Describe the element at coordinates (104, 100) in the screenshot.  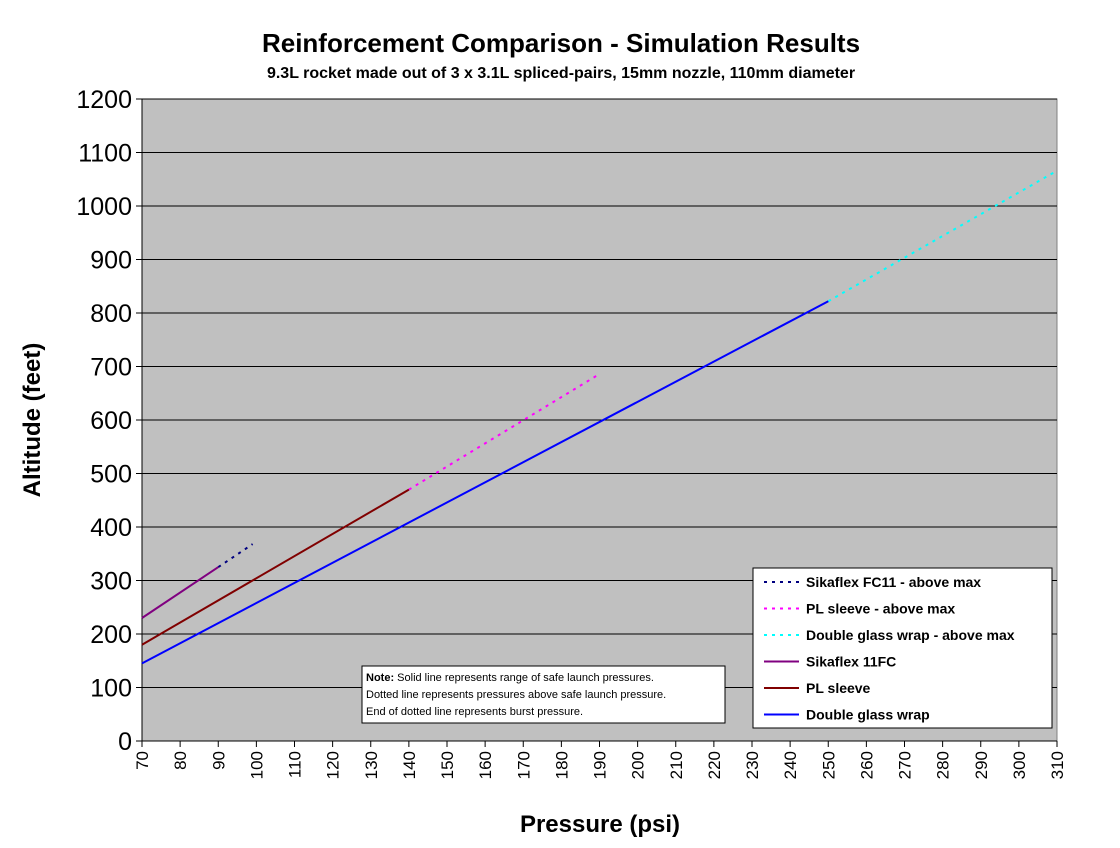
I see `y-tick-label: 1200` at that location.